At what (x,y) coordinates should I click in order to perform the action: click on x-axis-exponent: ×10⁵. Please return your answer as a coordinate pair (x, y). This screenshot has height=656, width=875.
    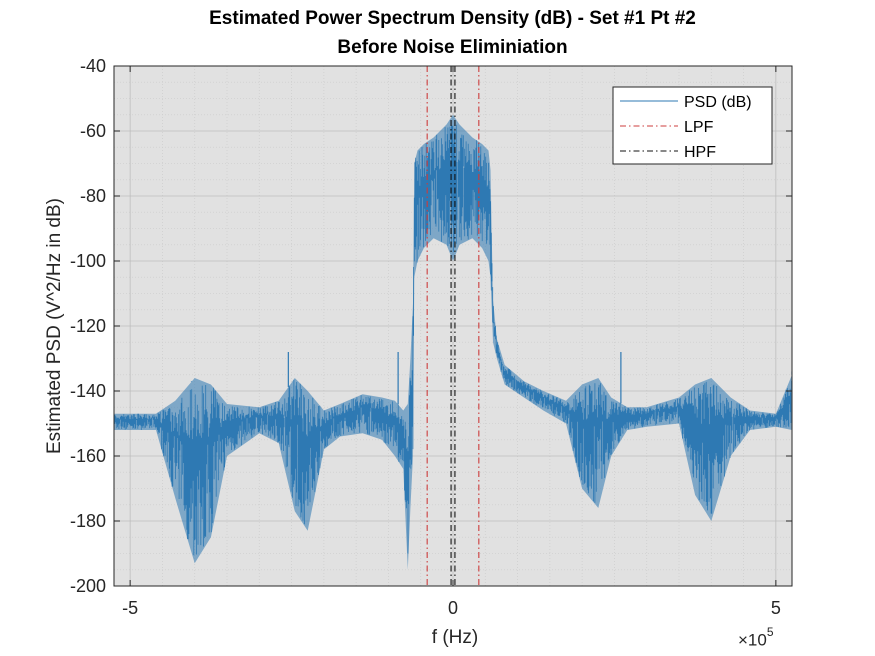
    Looking at the image, I should click on (756, 638).